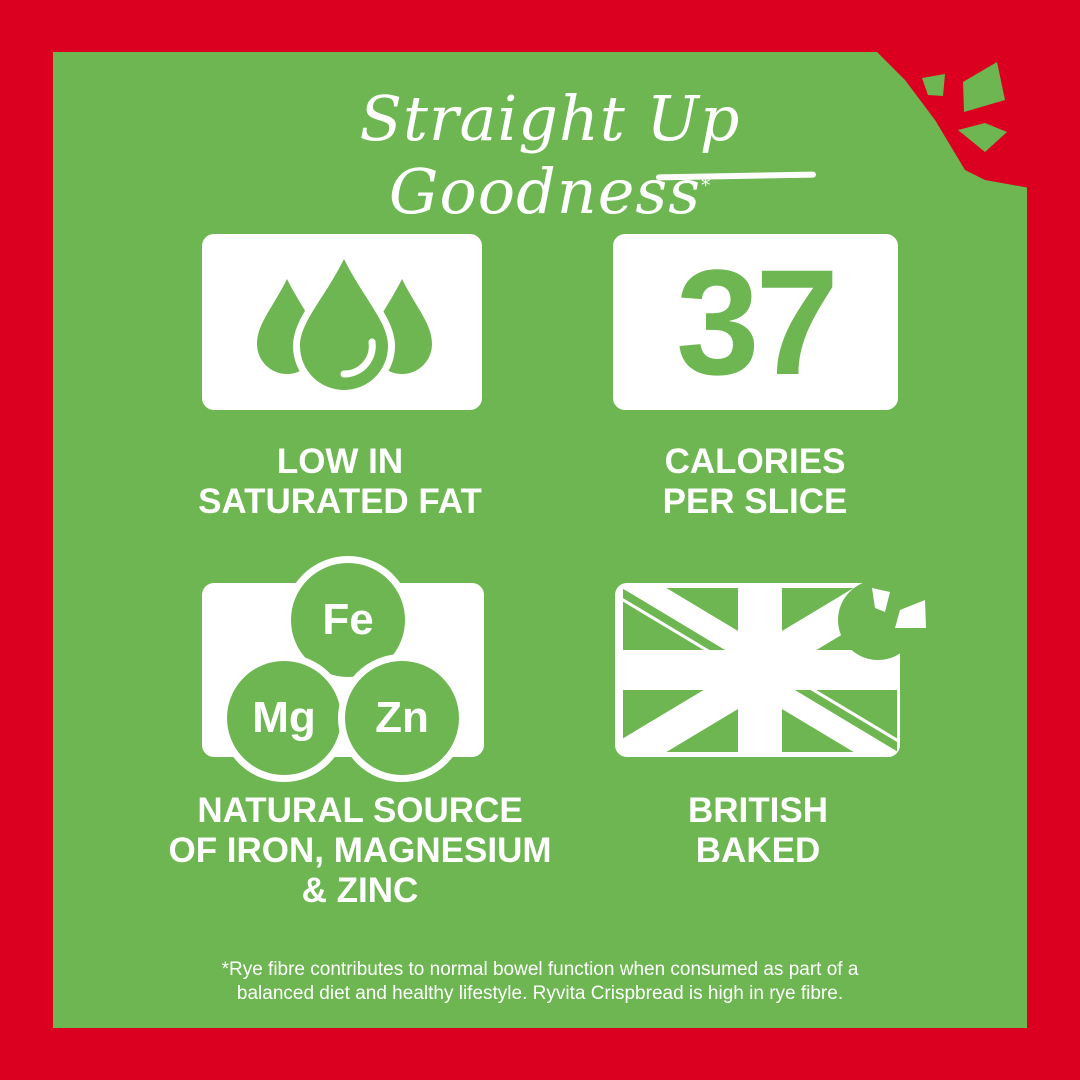  I want to click on calories-label: CALORIES PER SLICE, so click(755, 481).